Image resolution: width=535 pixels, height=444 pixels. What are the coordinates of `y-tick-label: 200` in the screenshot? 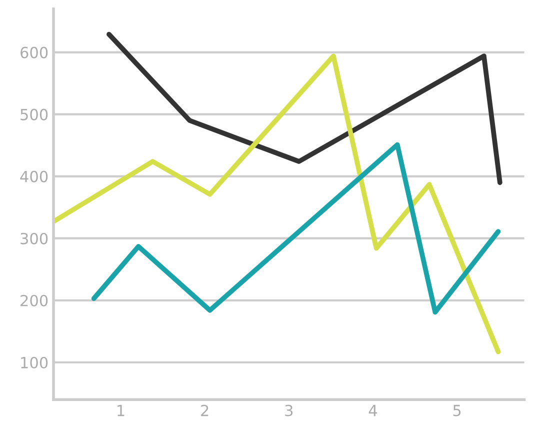 It's located at (34, 300).